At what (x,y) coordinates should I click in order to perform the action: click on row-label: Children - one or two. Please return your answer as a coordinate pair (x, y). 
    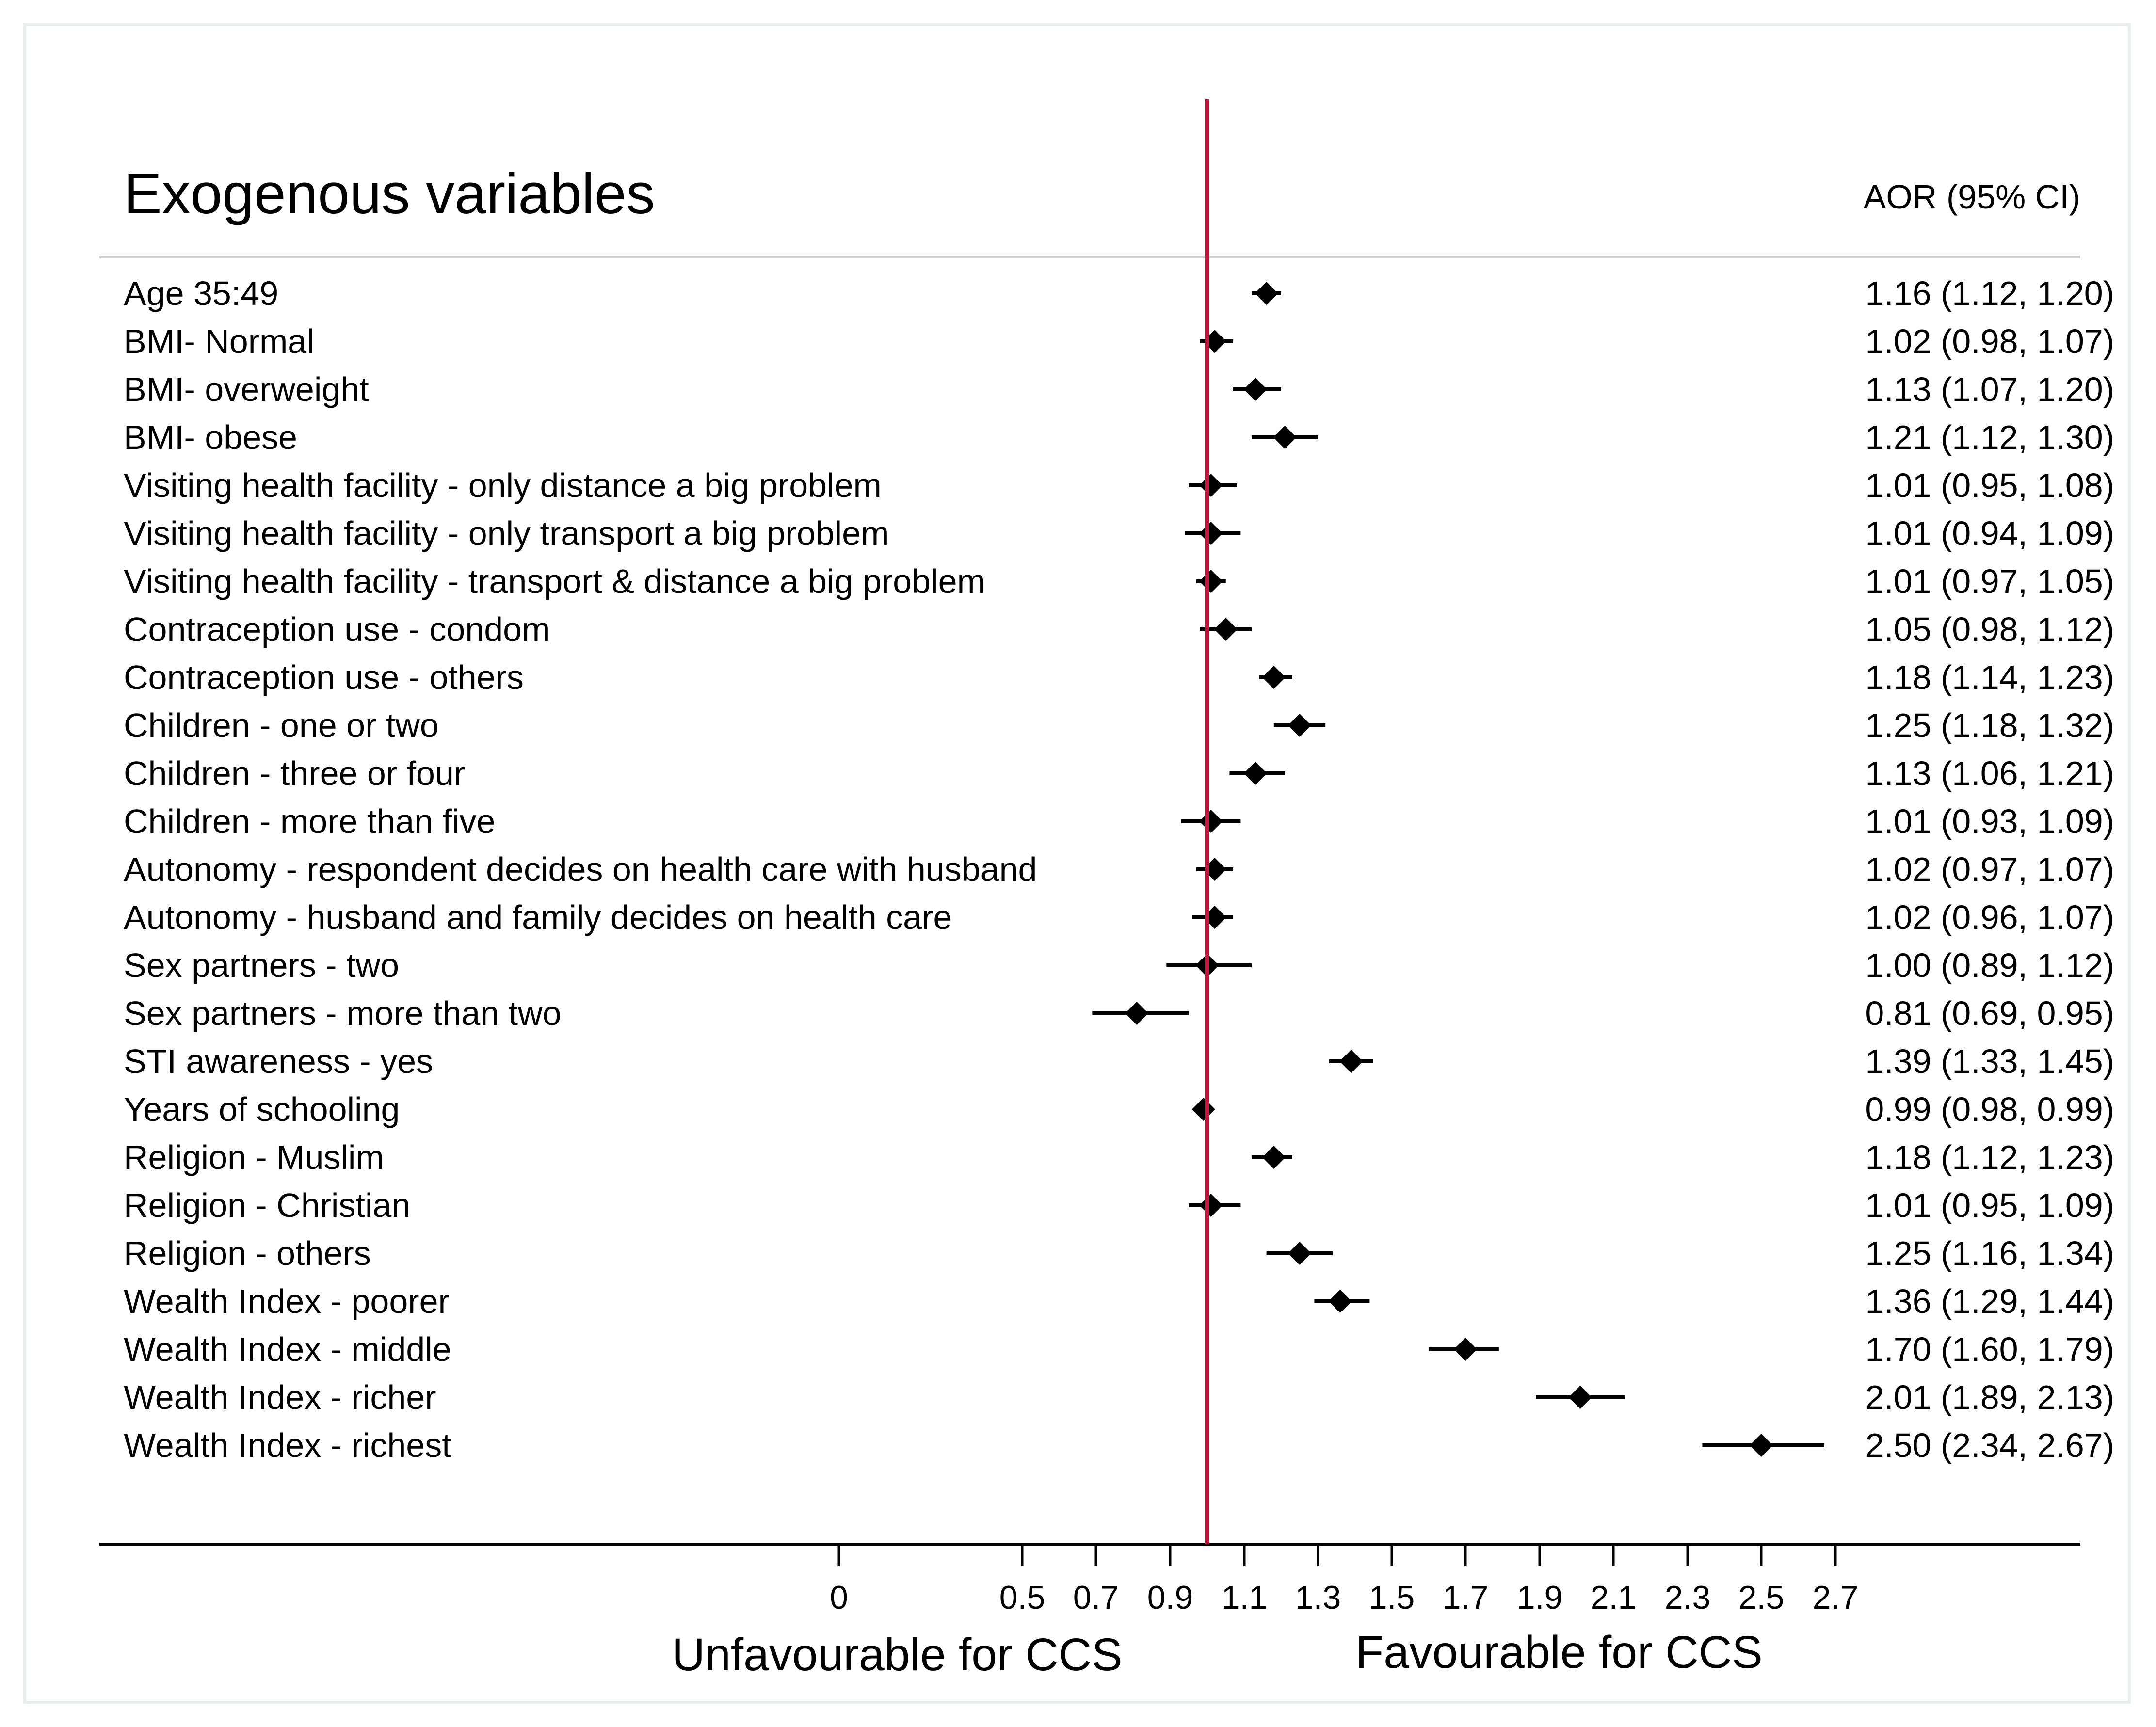
    Looking at the image, I should click on (281, 725).